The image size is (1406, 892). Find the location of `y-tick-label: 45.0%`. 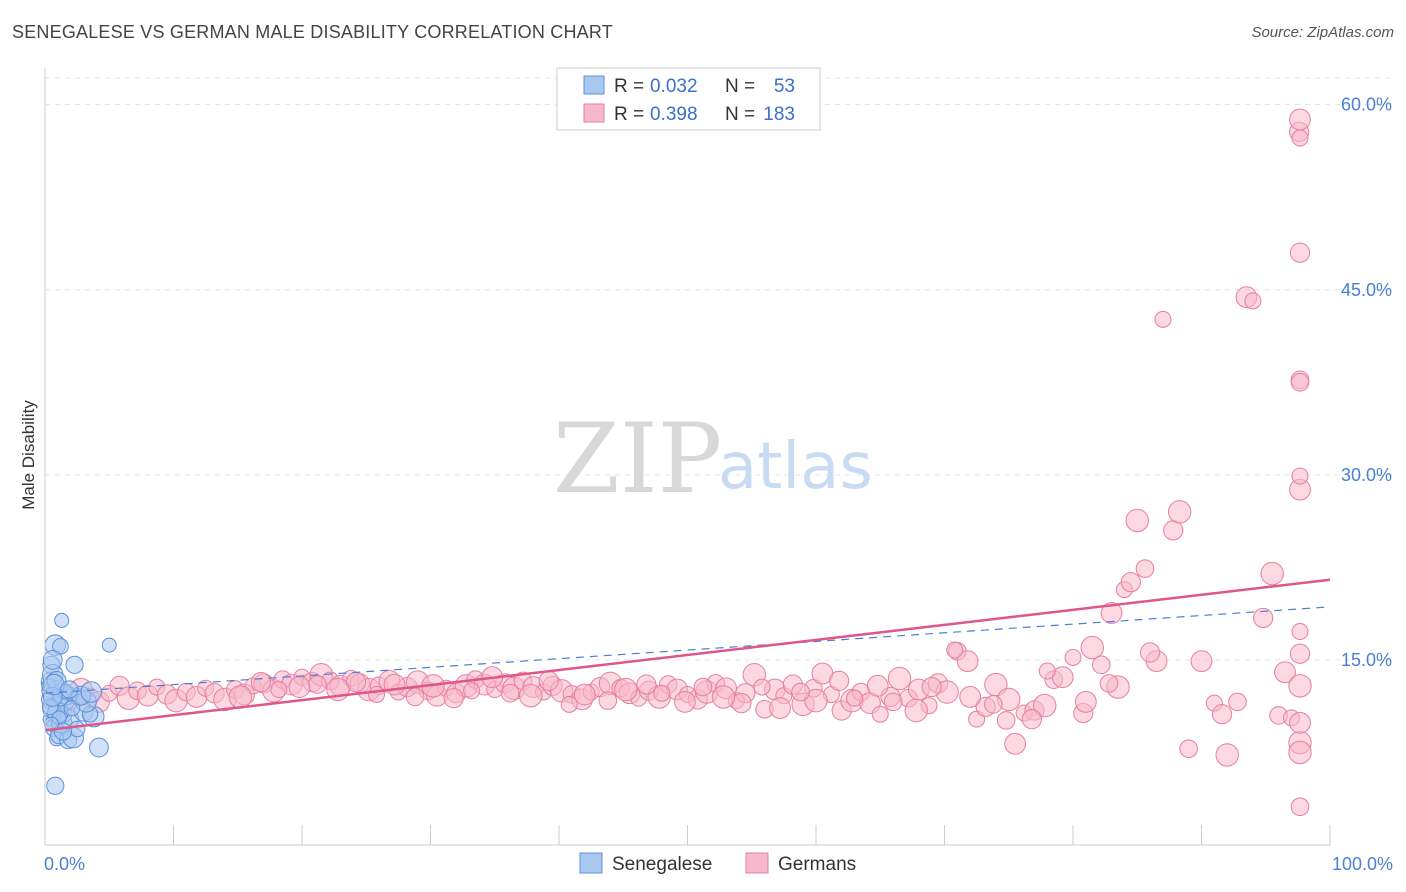

y-tick-label: 45.0% is located at coordinates (1366, 290).